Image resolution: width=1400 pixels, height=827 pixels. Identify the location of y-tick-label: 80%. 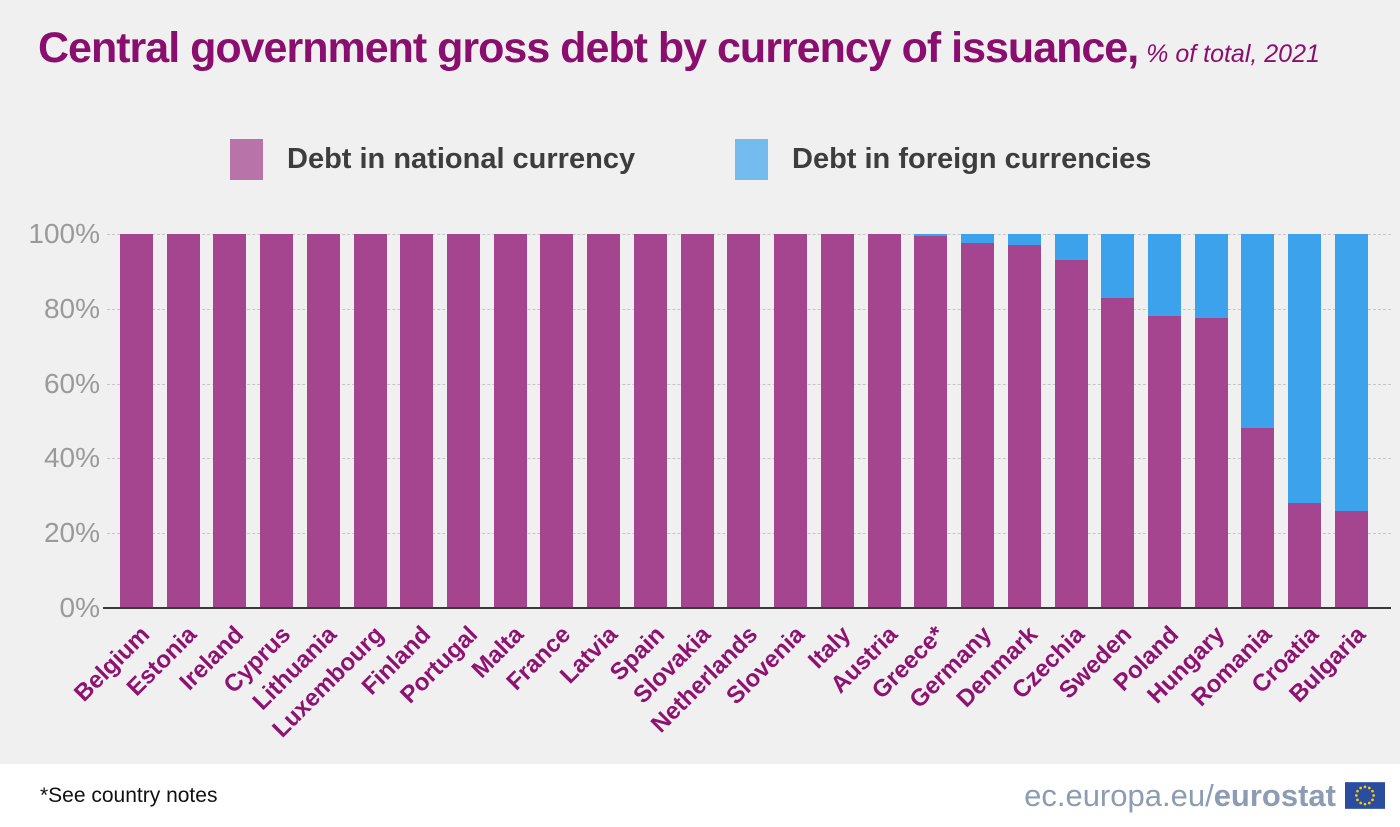
(71, 308).